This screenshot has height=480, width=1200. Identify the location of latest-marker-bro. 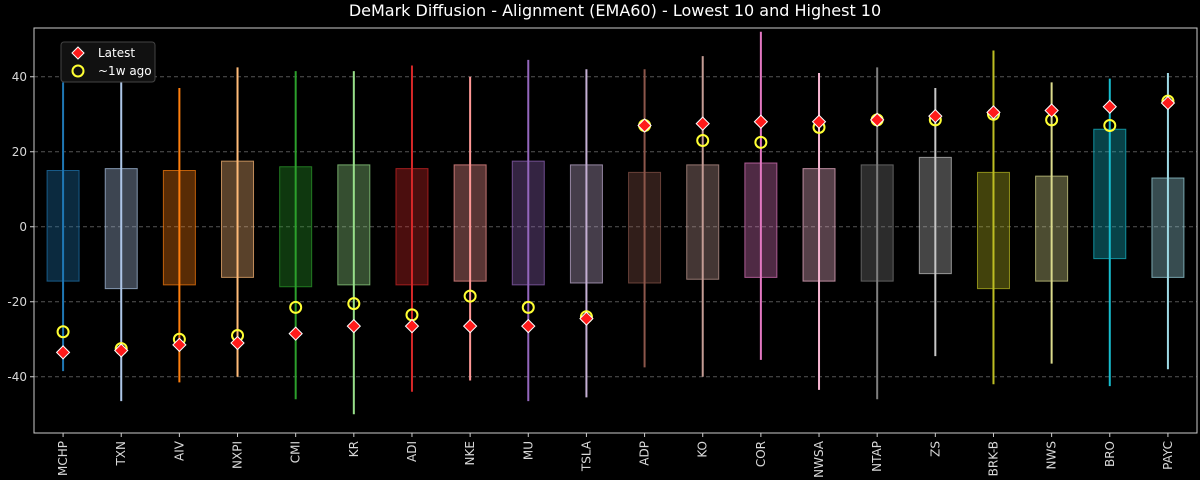
(1109, 106).